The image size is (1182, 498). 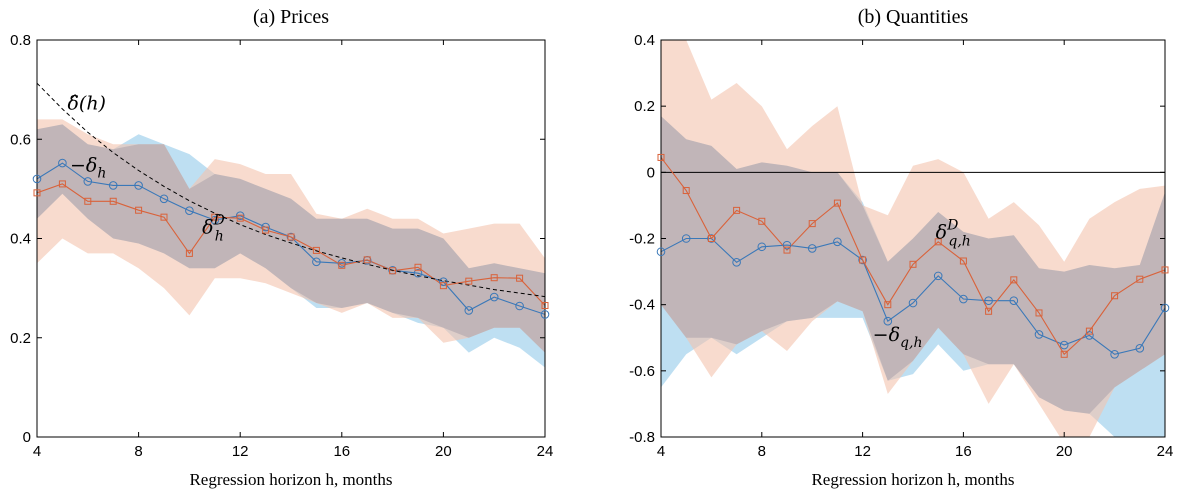 What do you see at coordinates (20, 239) in the screenshot?
I see `y-tick-label: 0.4` at bounding box center [20, 239].